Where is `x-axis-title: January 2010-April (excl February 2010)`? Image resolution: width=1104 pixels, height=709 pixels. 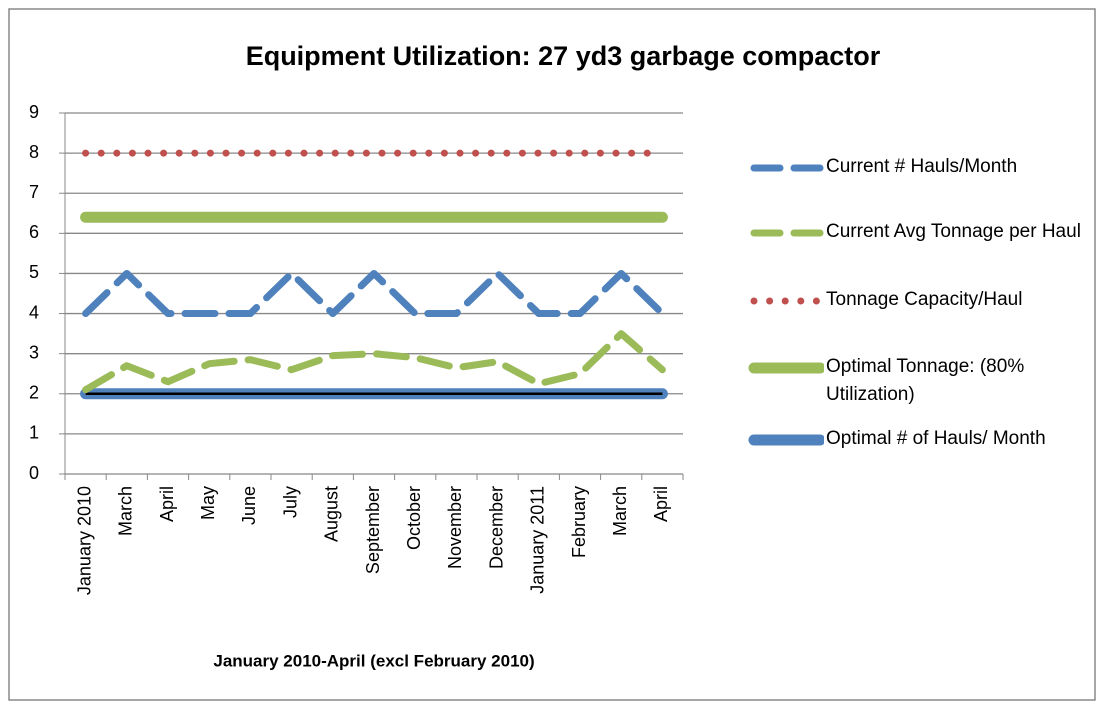 x-axis-title: January 2010-April (excl February 2010) is located at coordinates (373, 660).